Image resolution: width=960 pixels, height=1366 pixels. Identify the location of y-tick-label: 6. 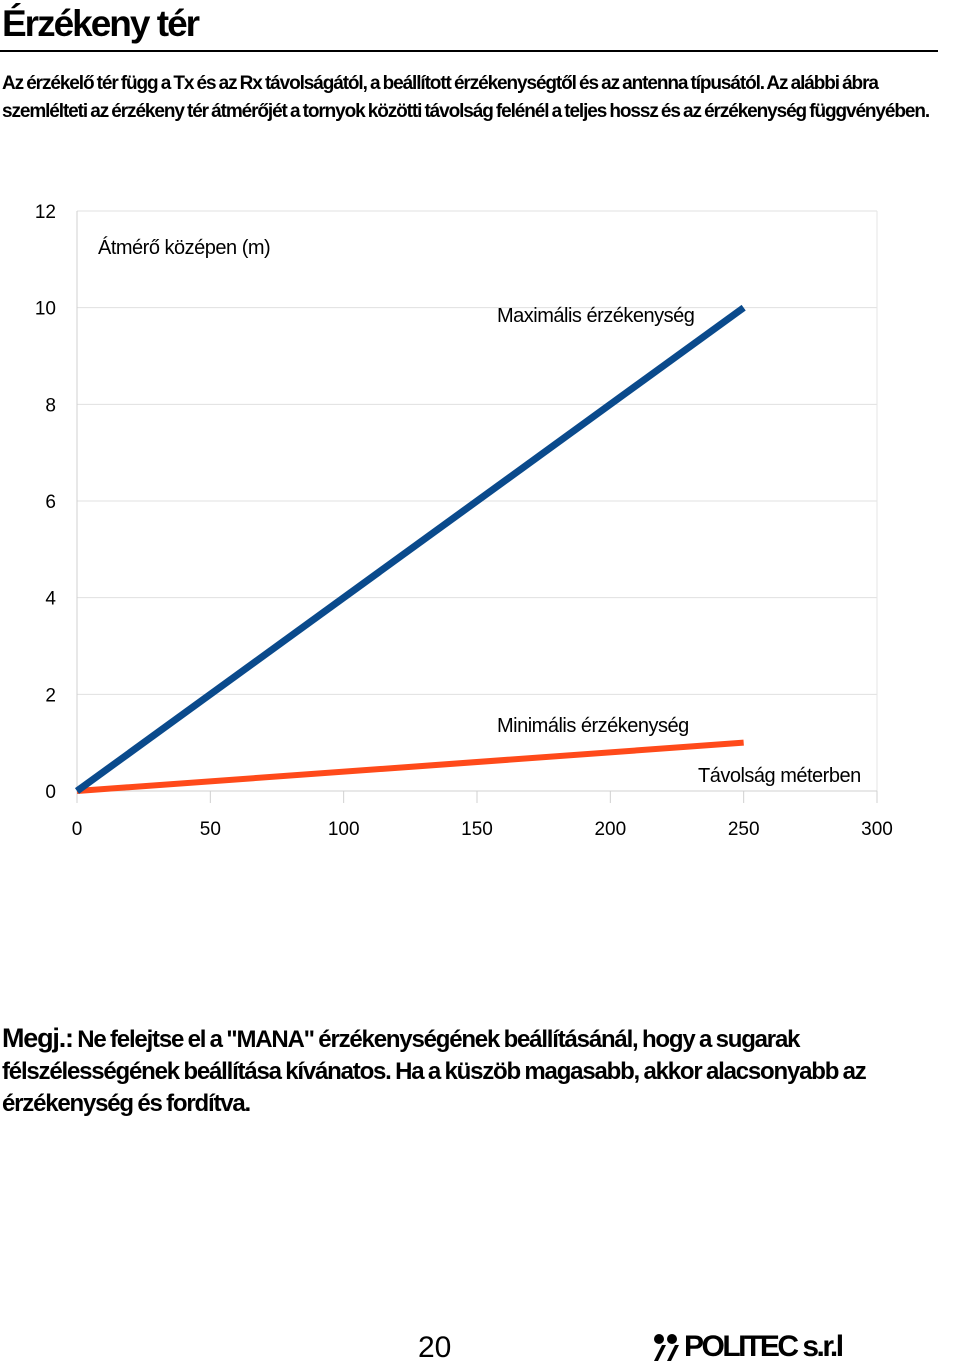
(50, 502).